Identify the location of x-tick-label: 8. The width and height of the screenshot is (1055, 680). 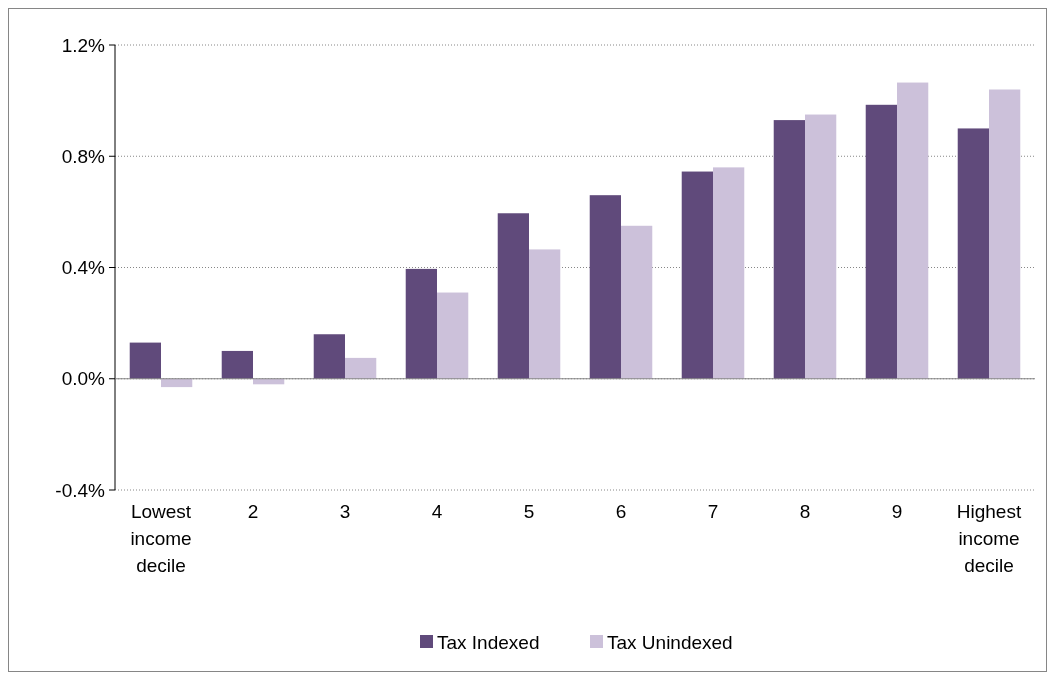
(805, 511).